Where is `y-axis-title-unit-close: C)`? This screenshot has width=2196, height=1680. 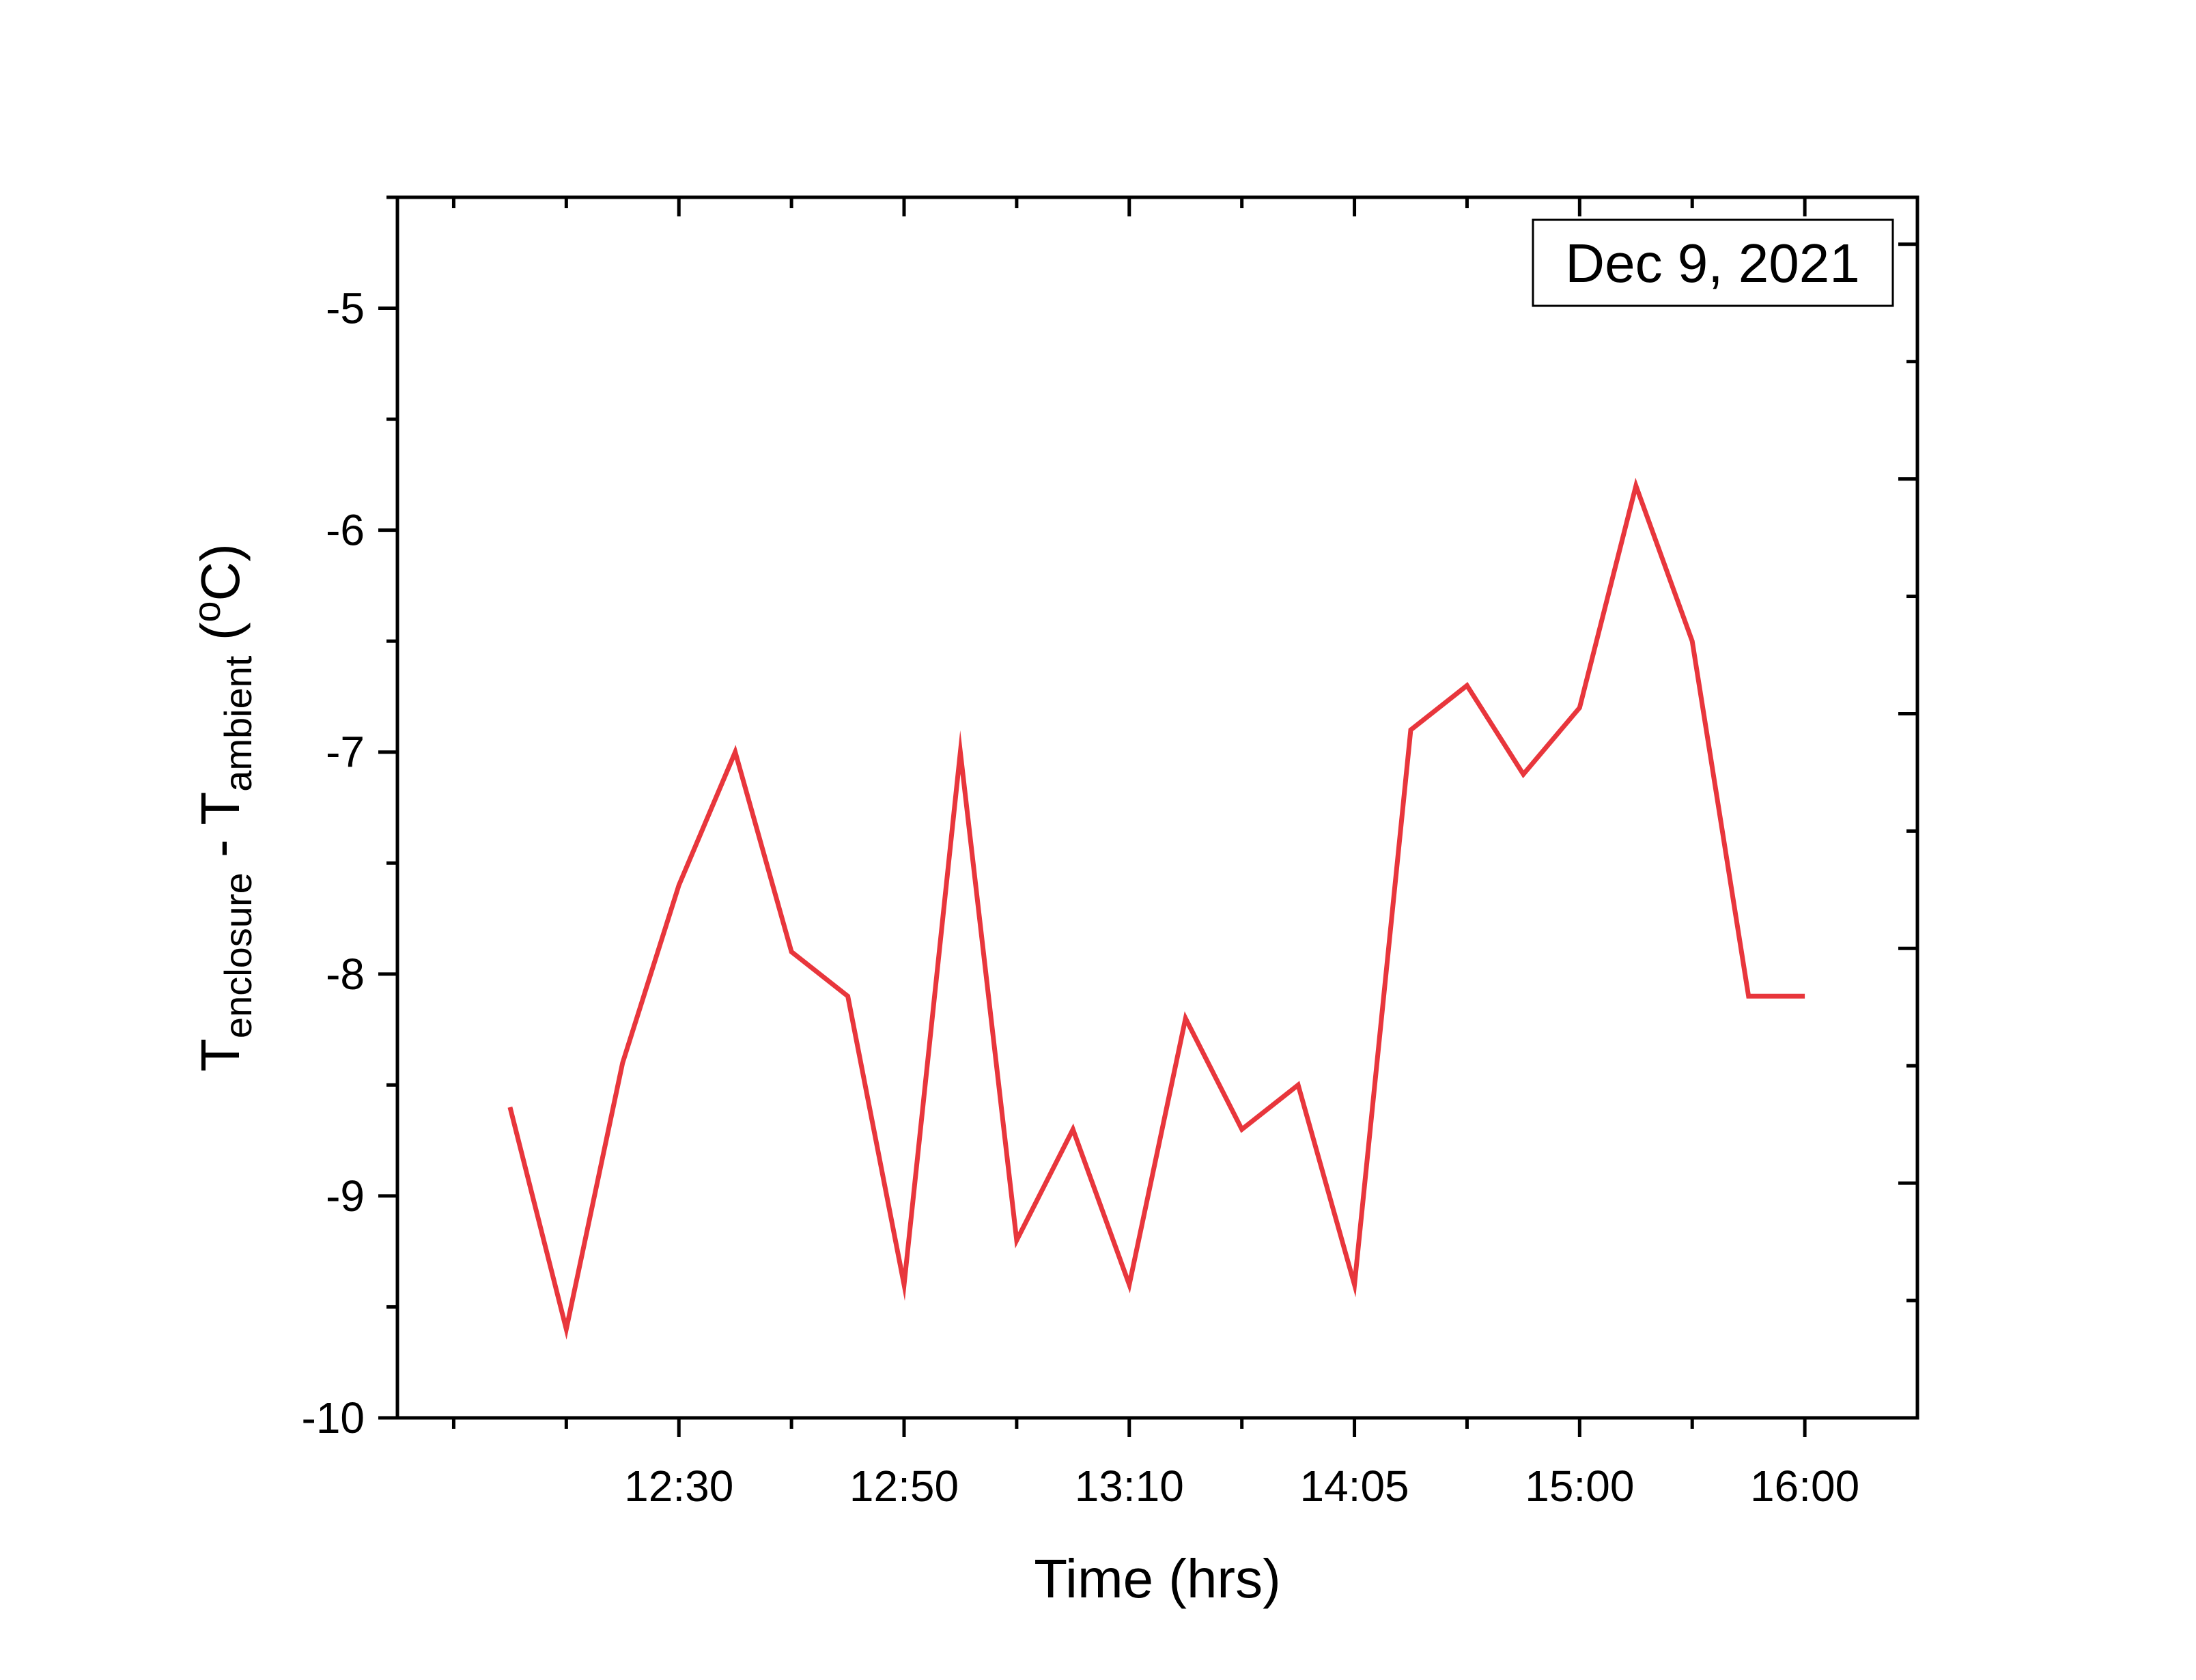 y-axis-title-unit-close: C) is located at coordinates (220, 572).